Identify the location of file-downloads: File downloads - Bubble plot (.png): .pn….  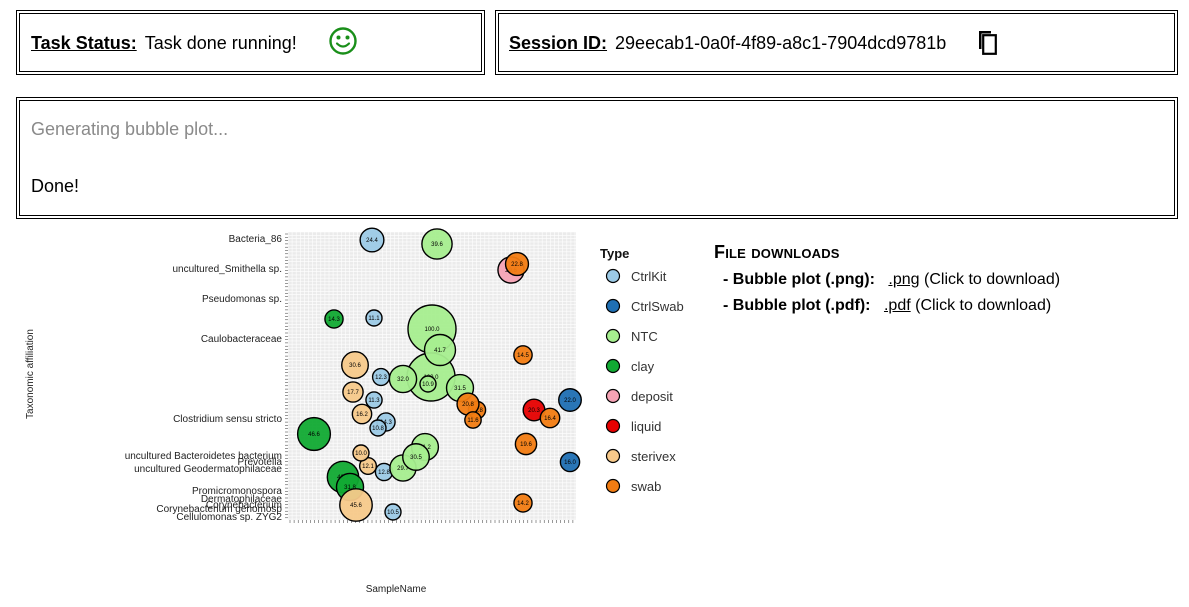
(949, 282).